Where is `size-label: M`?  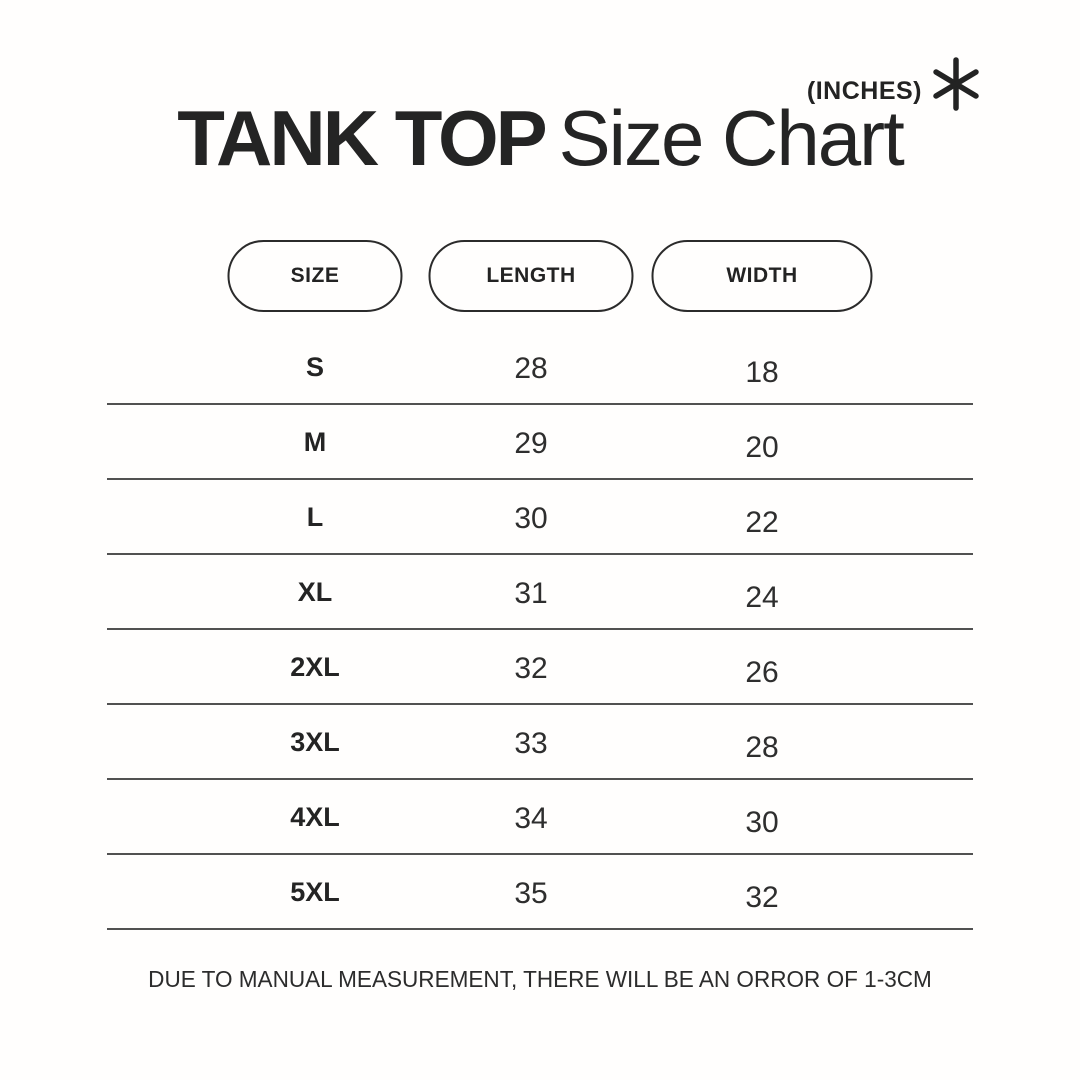
size-label: M is located at coordinates (315, 442).